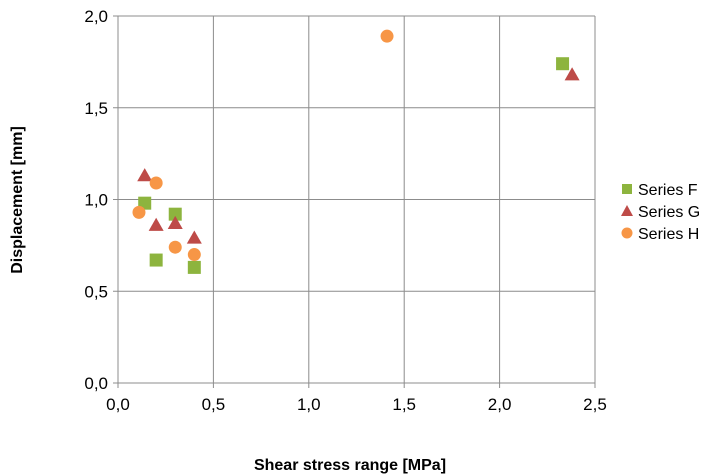 Image resolution: width=716 pixels, height=474 pixels. I want to click on y-tick-label: 0,0, so click(96, 383).